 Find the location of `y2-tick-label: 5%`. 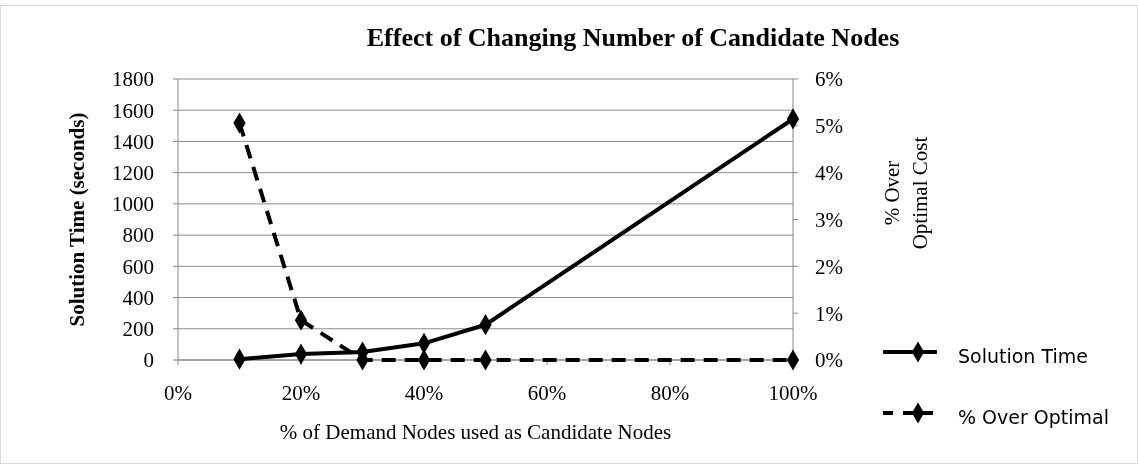

y2-tick-label: 5% is located at coordinates (829, 126).